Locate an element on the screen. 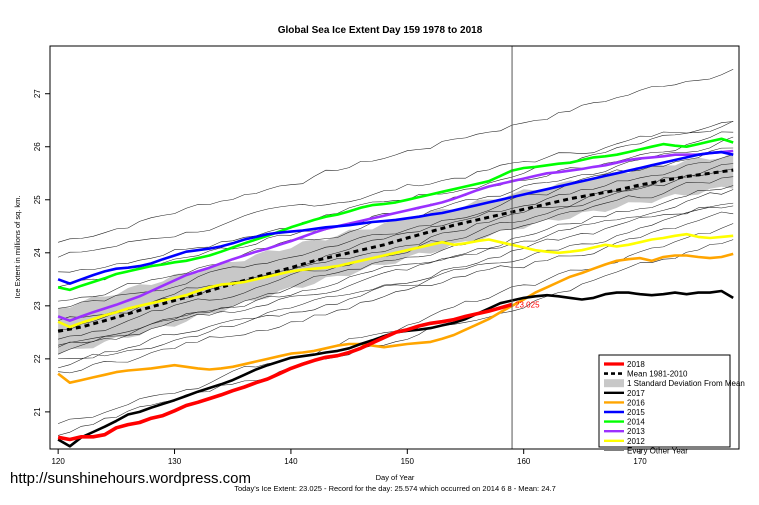  legend-box is located at coordinates (664, 401).